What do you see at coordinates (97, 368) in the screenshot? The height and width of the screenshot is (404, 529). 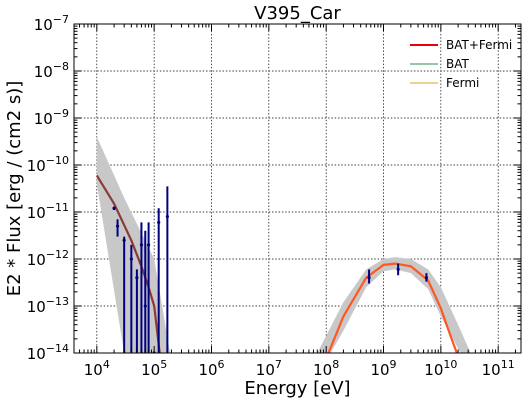 I see `x-tick-label: 10⁴` at bounding box center [97, 368].